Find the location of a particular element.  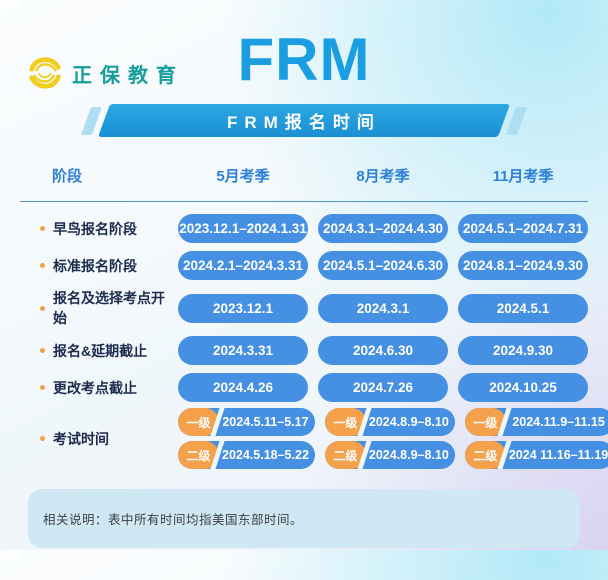

exam-date-pill: 二级 2024 11.16–11.19 is located at coordinates (536, 455).